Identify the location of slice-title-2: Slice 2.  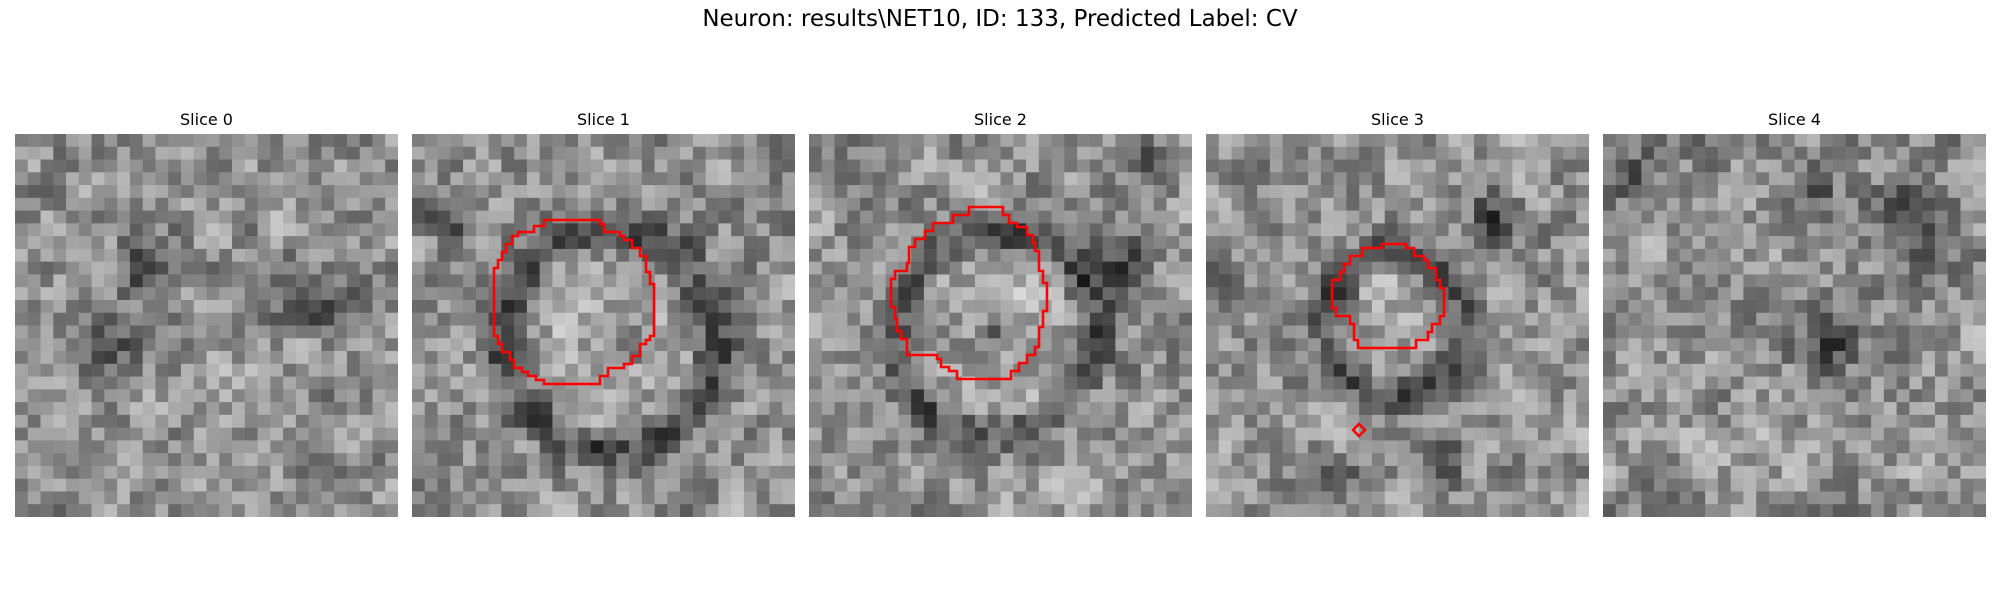
(1000, 119).